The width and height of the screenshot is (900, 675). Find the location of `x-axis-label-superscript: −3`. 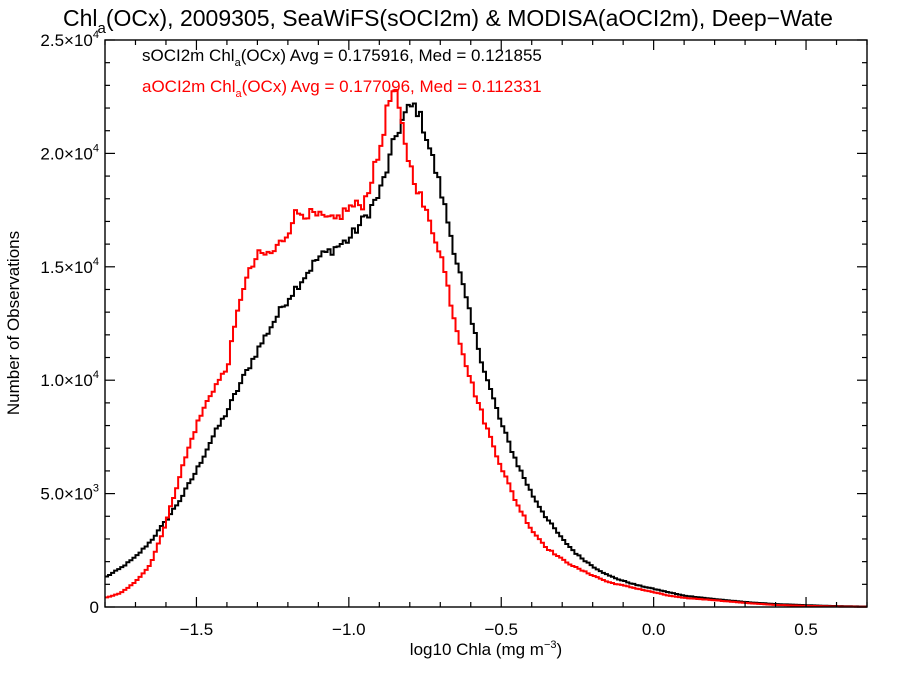

x-axis-label-superscript: −3 is located at coordinates (550, 645).